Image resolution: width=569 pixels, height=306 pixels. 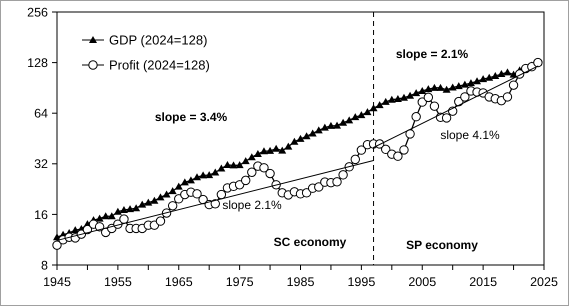 What do you see at coordinates (159, 65) in the screenshot?
I see `legend-label: Profit (2024=128)` at bounding box center [159, 65].